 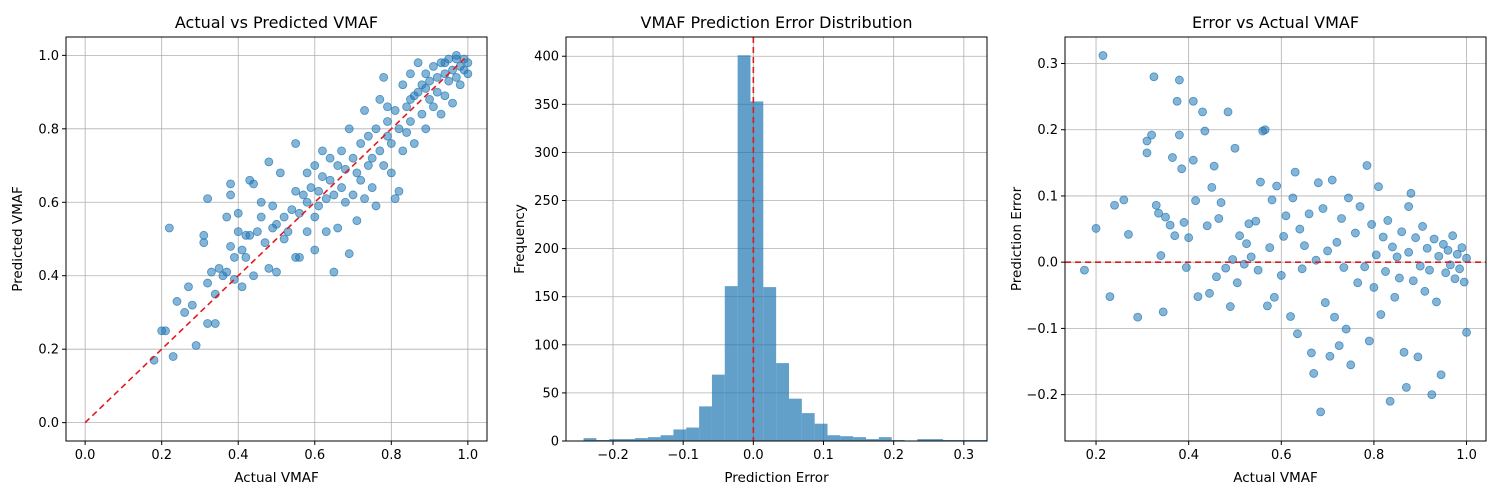 I want to click on y-tick-label: 0.3, so click(x=1047, y=64).